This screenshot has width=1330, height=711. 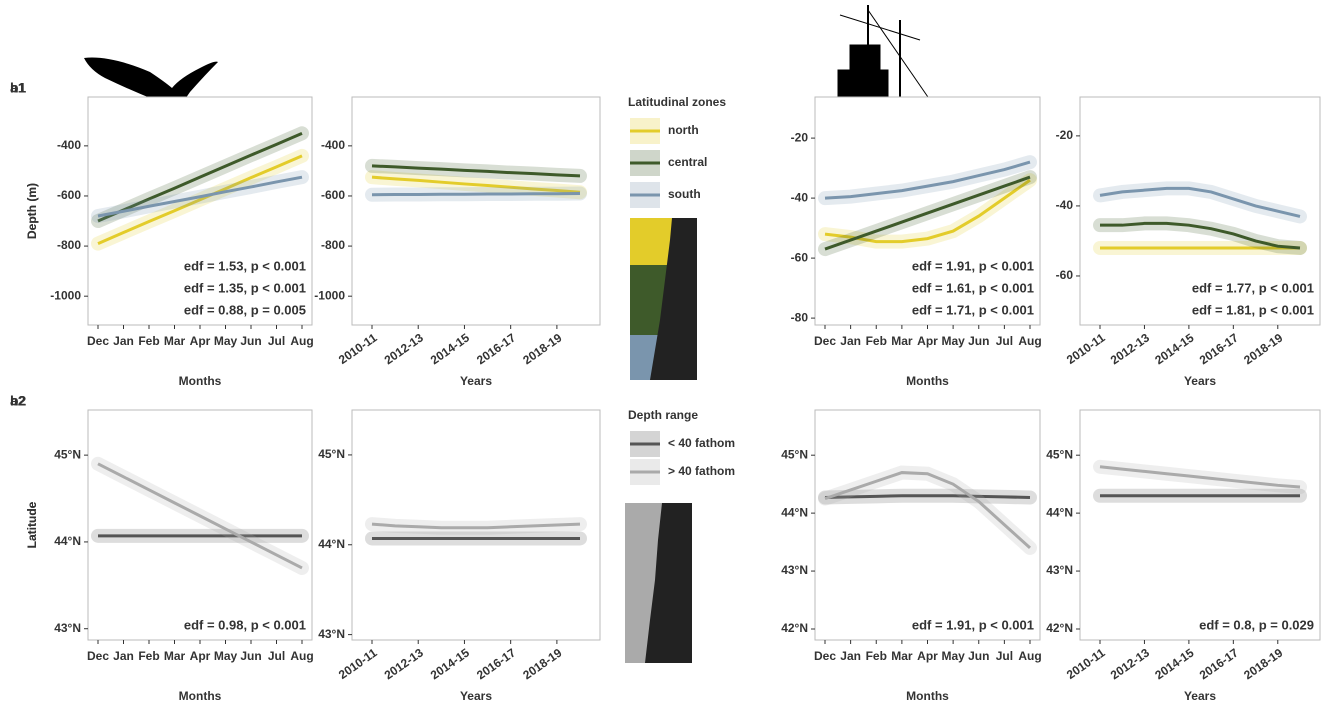 I want to click on y-tick-label: 45°N, so click(x=1059, y=454).